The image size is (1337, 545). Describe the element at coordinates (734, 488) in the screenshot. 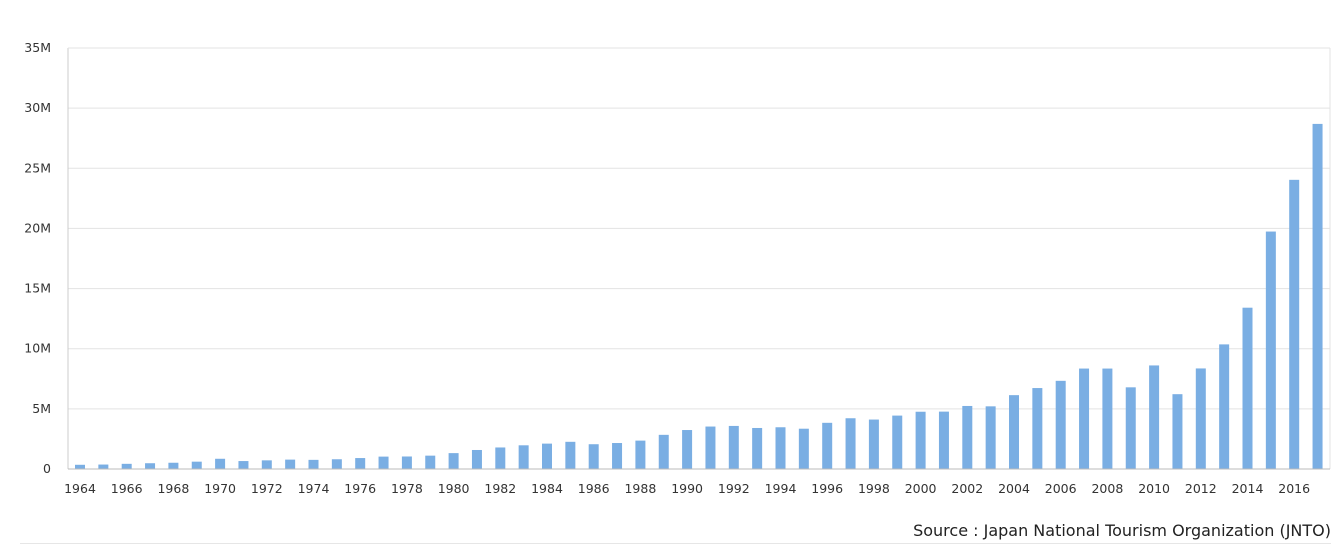

I see `x-tick-label: 1992` at that location.